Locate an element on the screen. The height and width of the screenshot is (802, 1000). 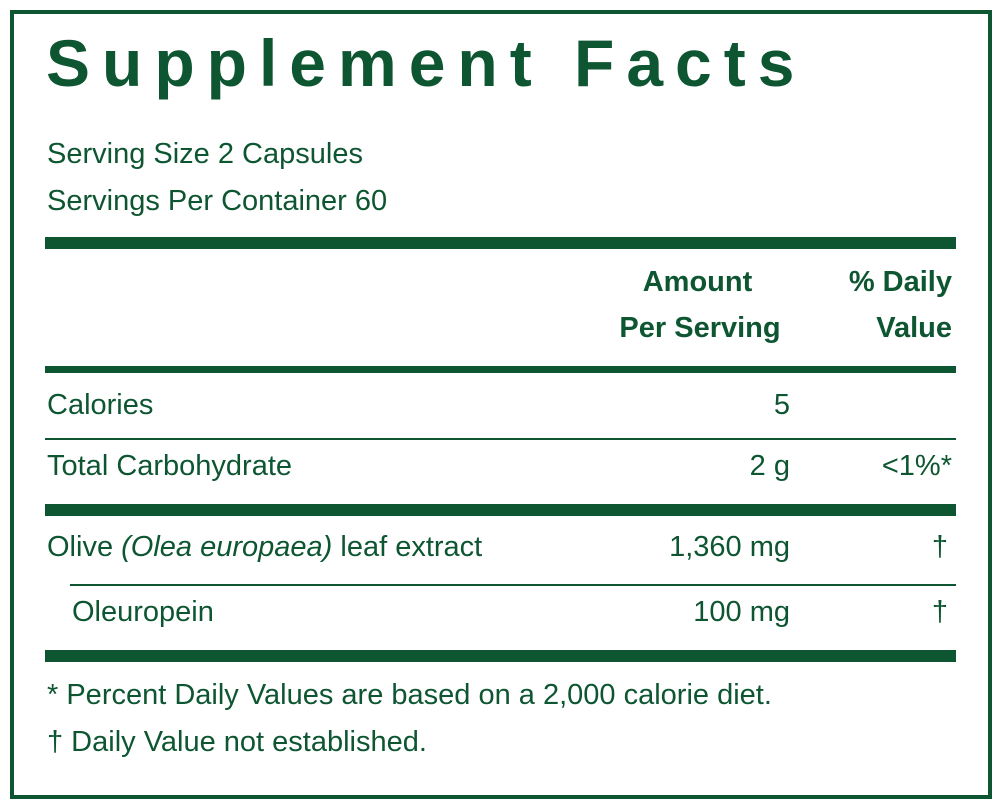
row-name: Olive (Olea europaea) leaf extract is located at coordinates (264, 547).